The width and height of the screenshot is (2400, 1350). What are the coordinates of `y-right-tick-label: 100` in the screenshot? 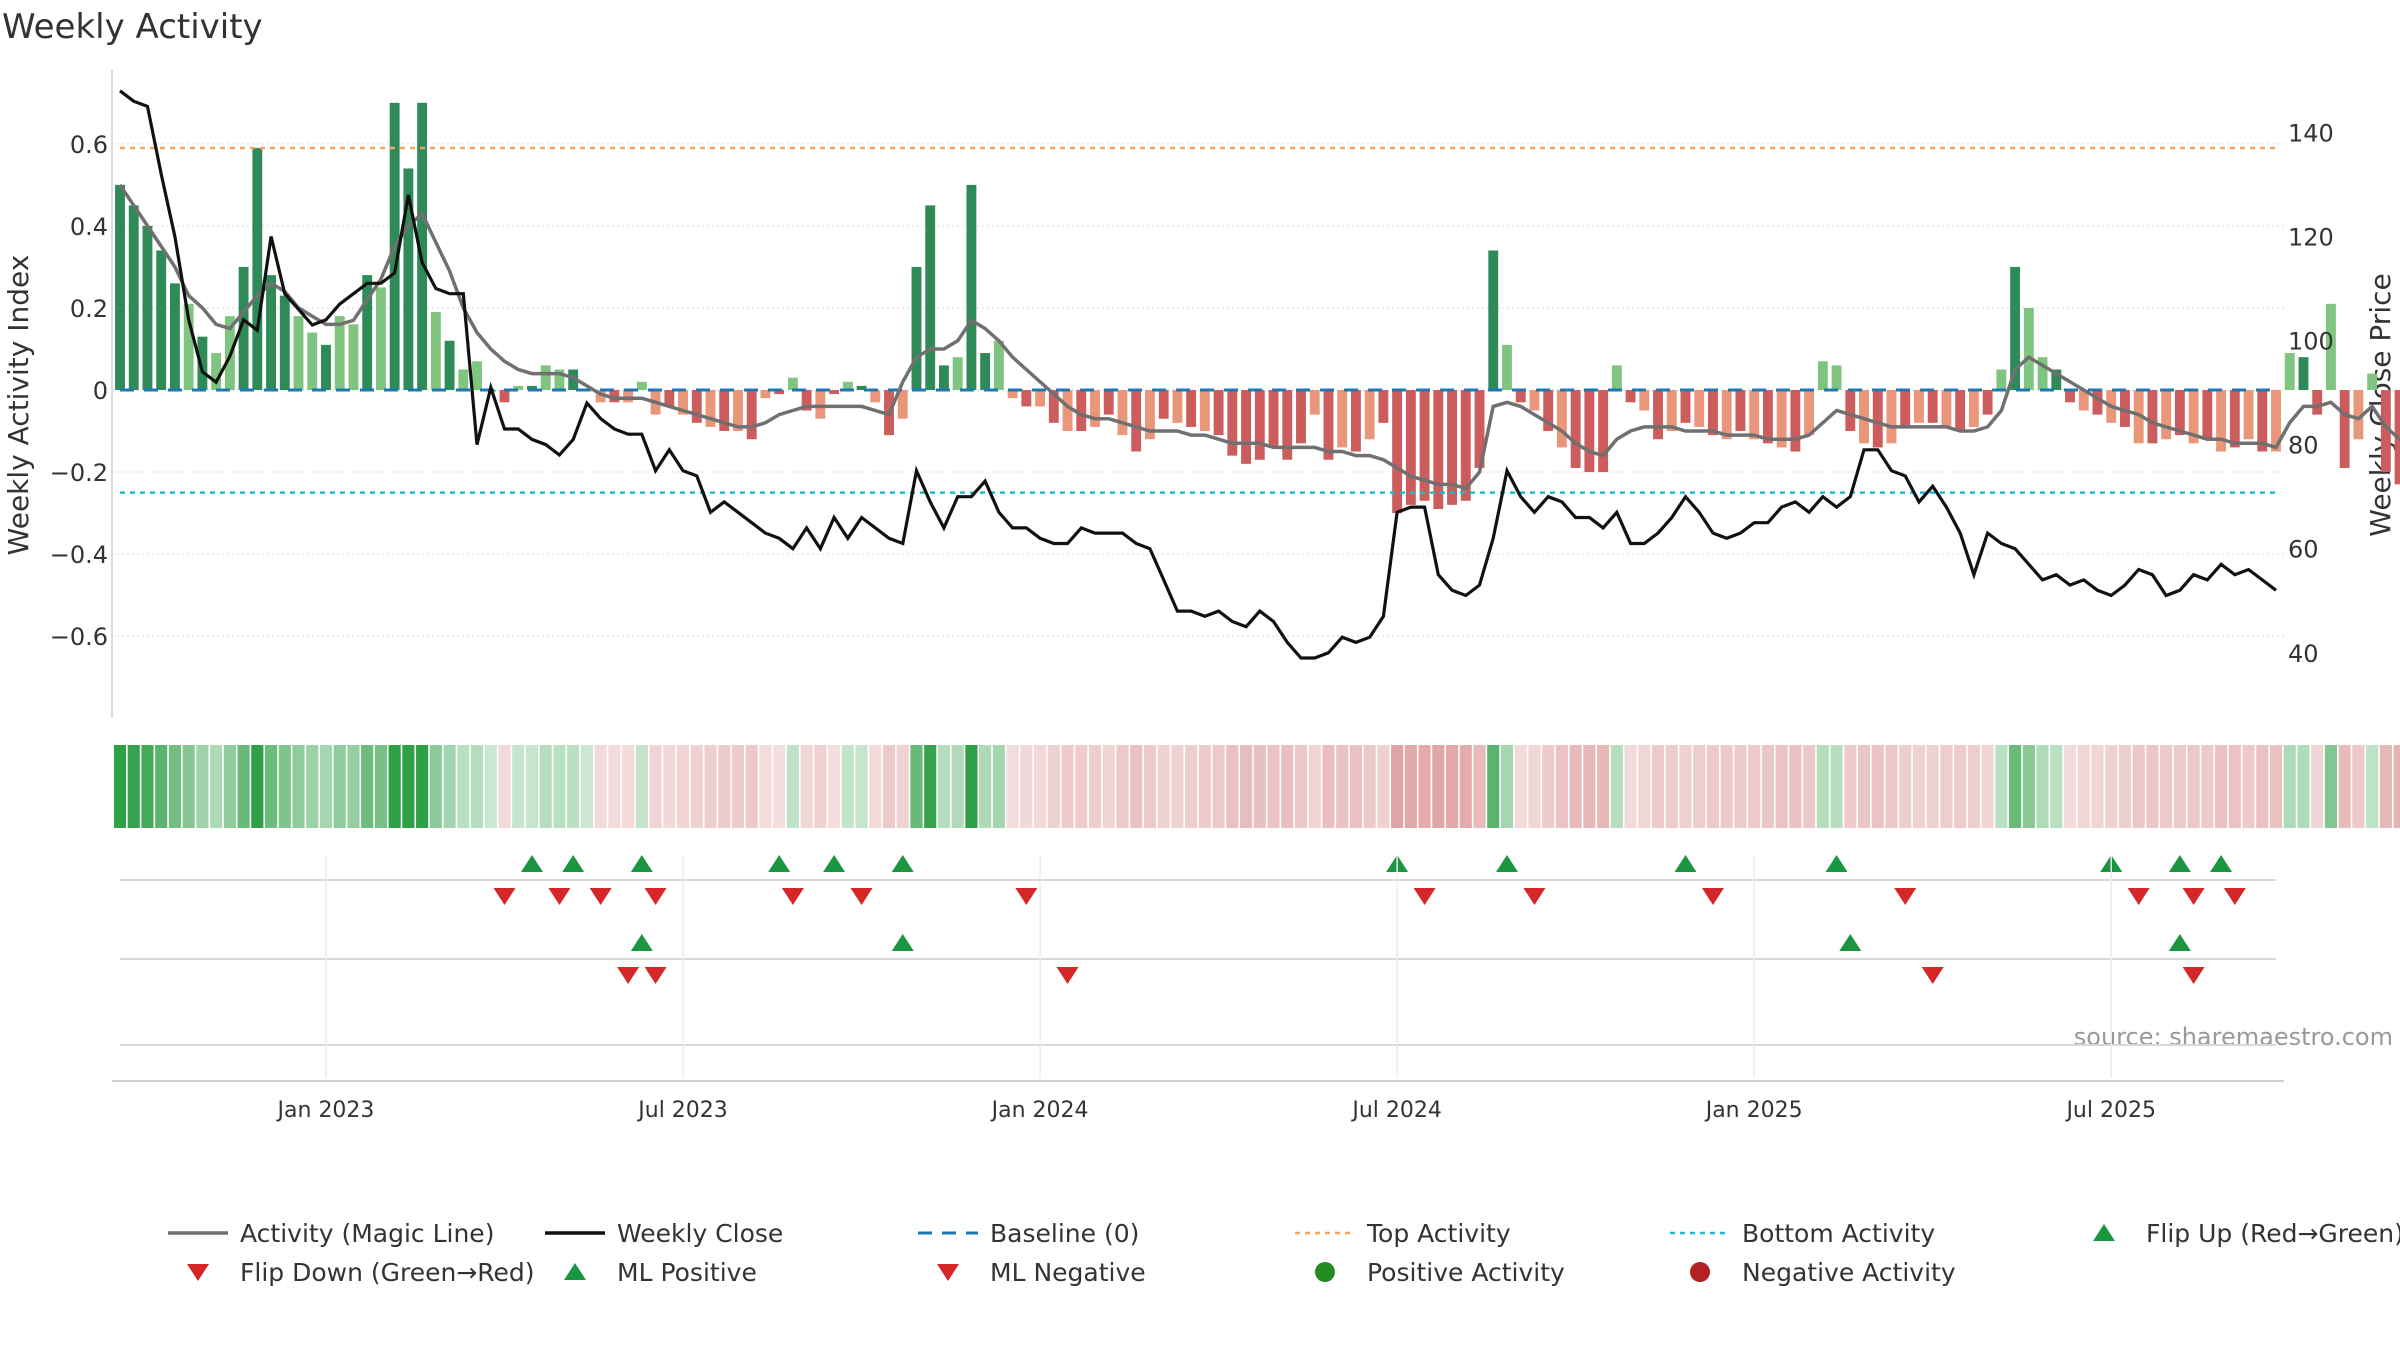 It's located at (2311, 342).